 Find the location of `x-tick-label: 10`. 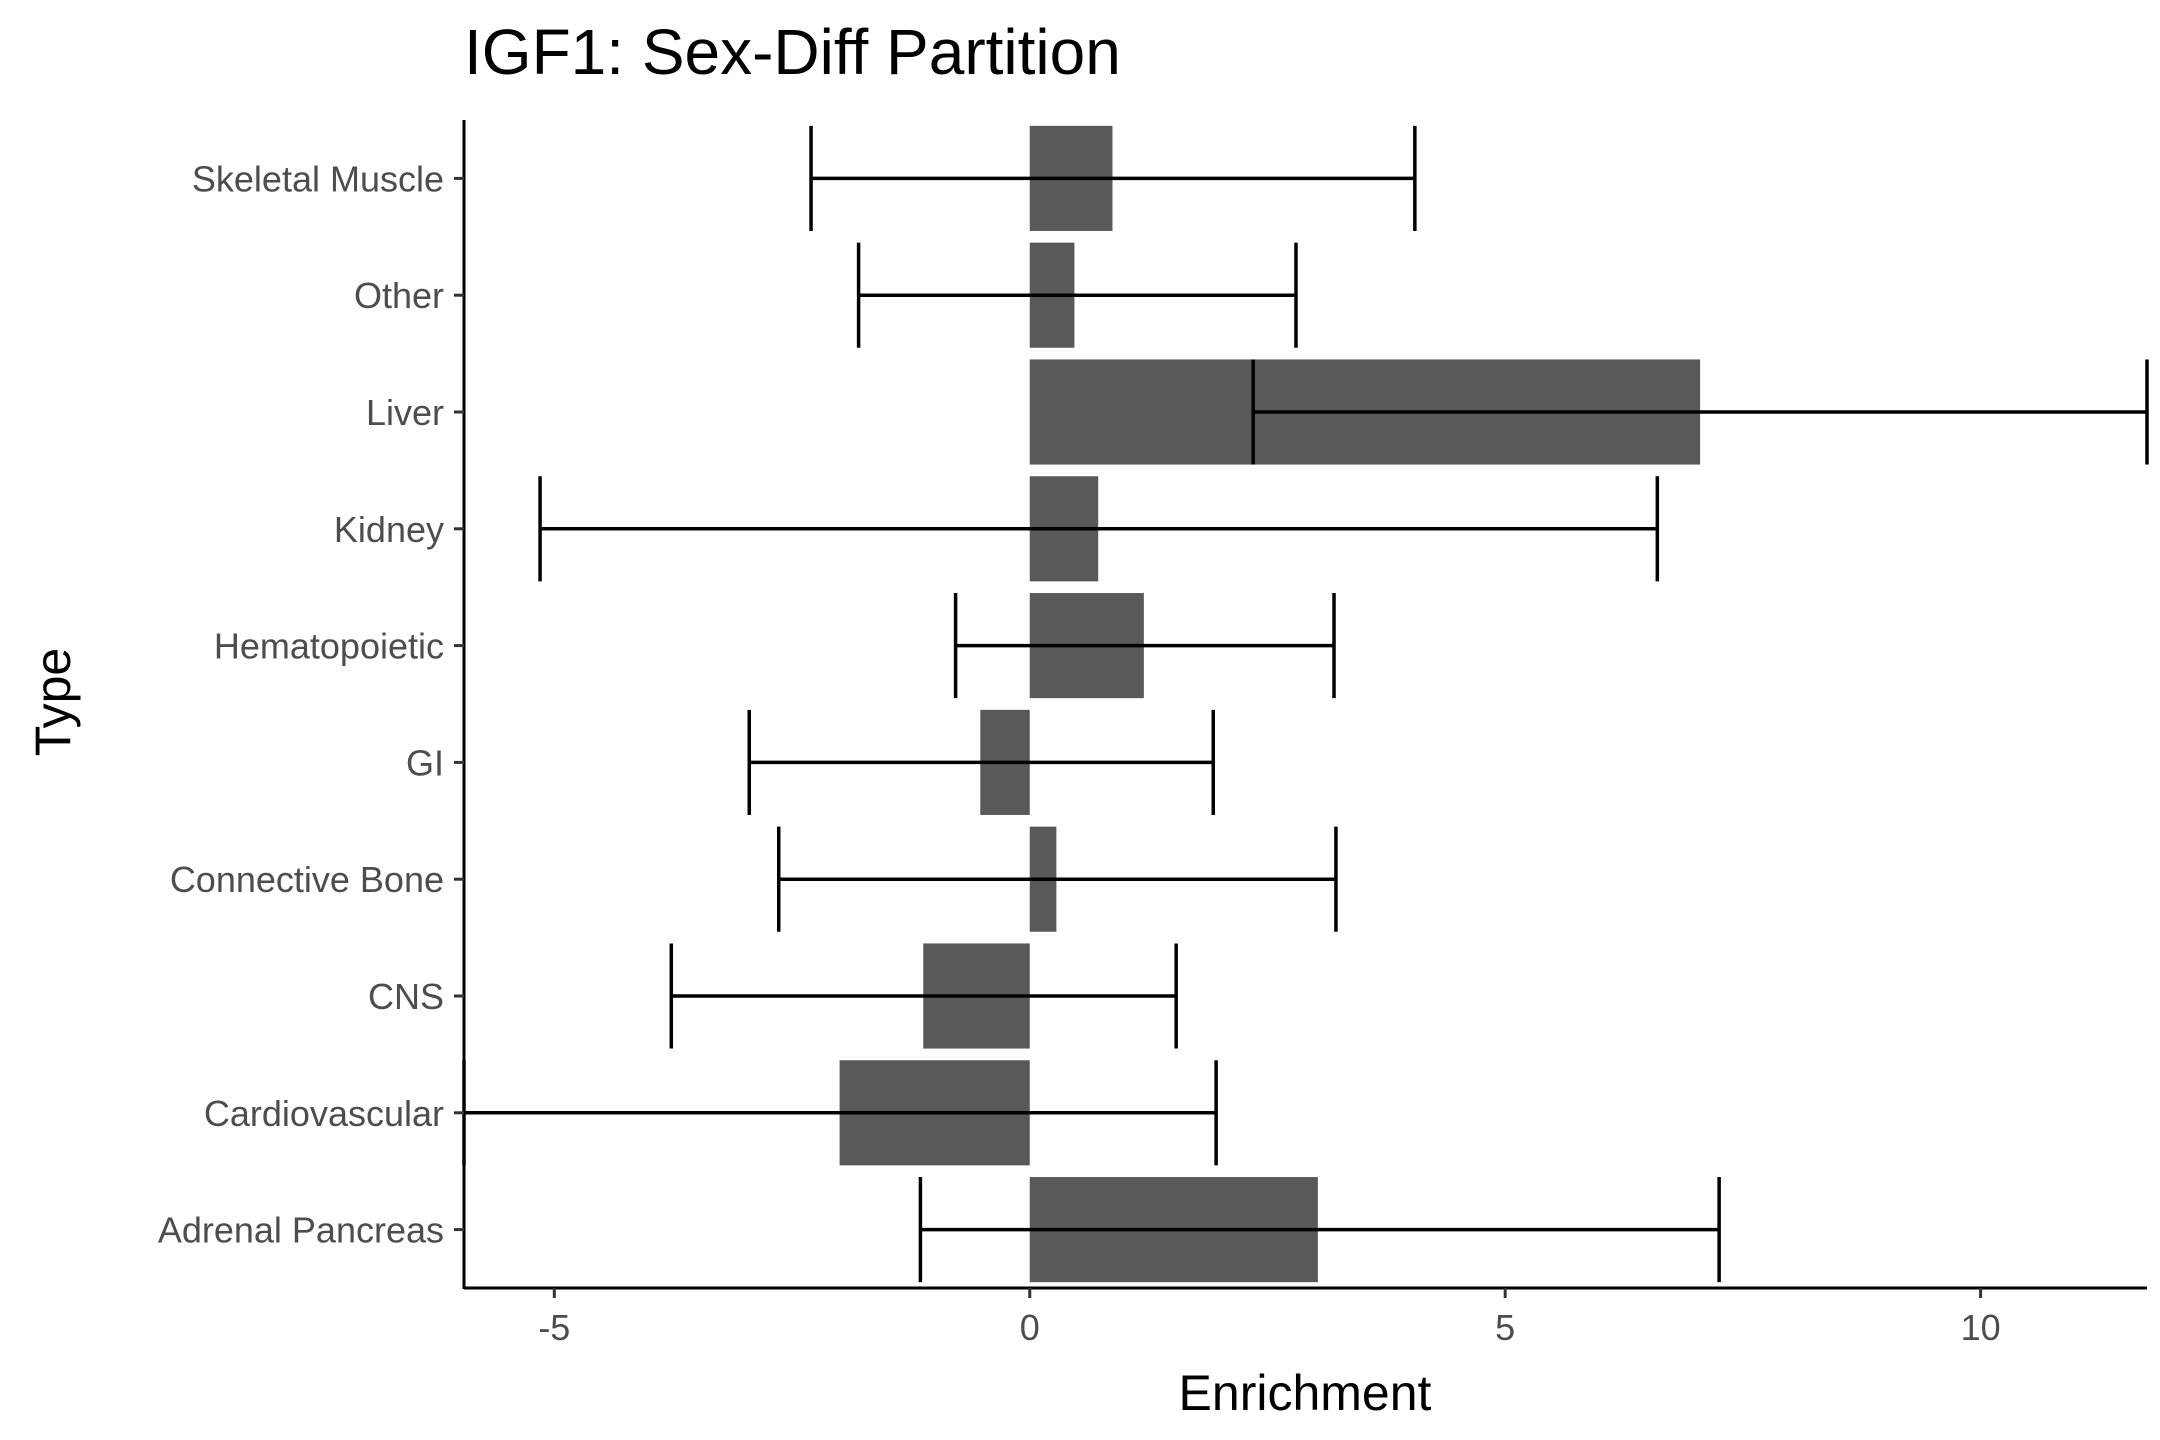

x-tick-label: 10 is located at coordinates (1981, 1327).